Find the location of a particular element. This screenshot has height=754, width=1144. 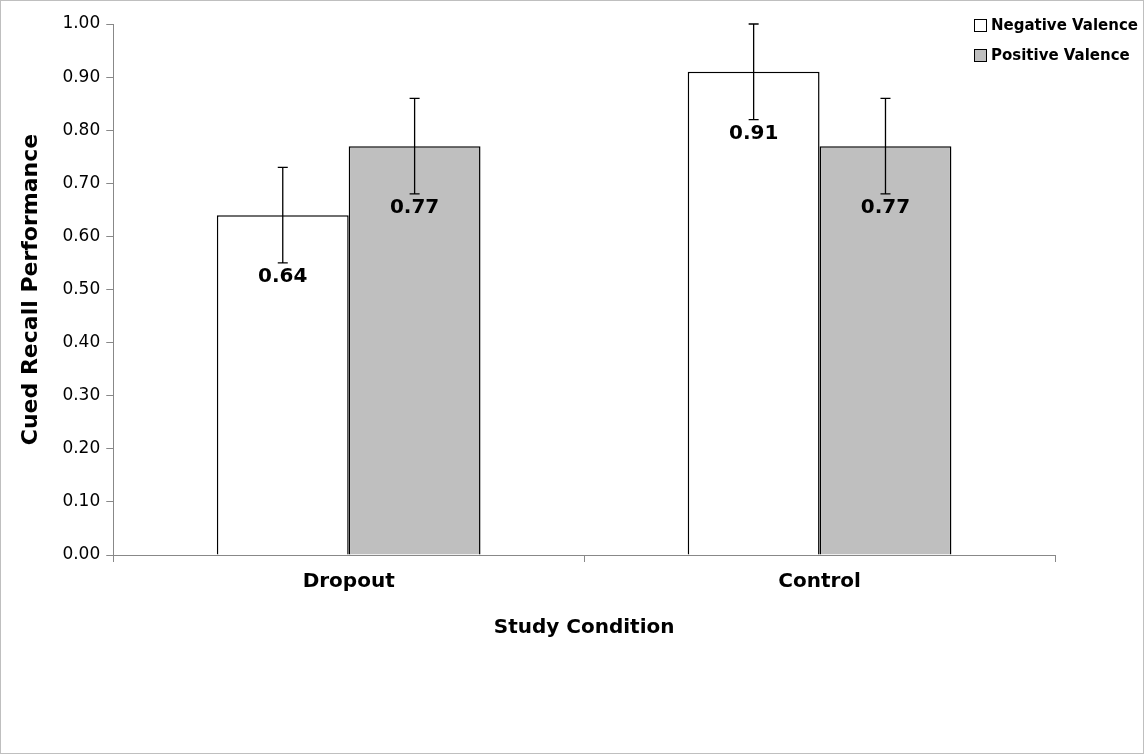

text: Negative Valence is located at coordinates (1064, 25).